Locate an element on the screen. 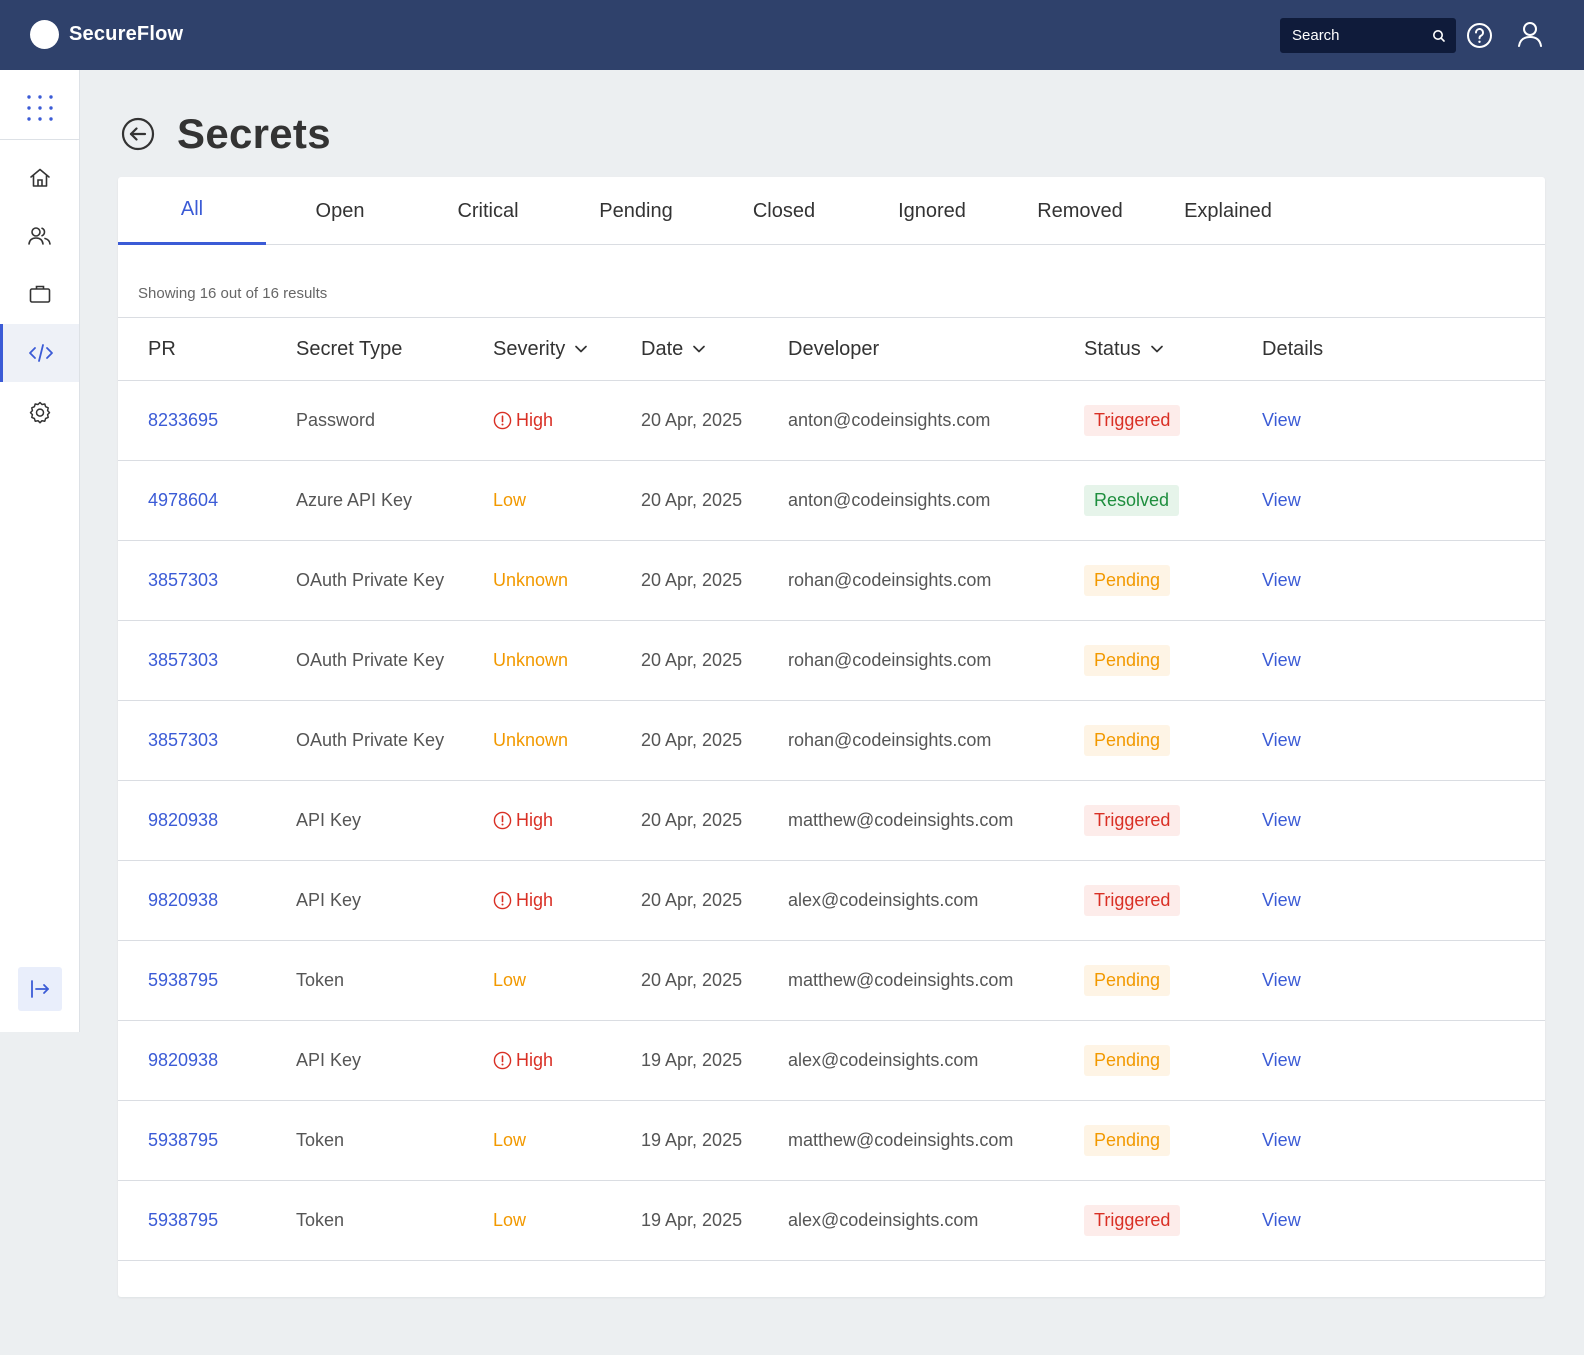  column-label: Details is located at coordinates (1293, 348).